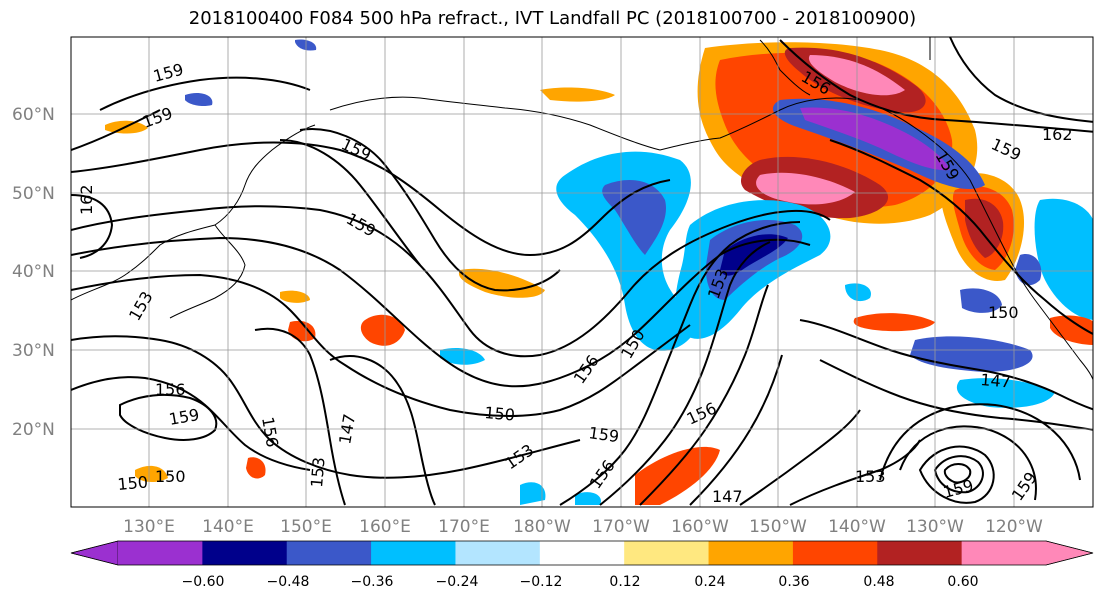 The width and height of the screenshot is (1105, 601). Describe the element at coordinates (793, 582) in the screenshot. I see `colorbar-tick-label: 0.36` at that location.